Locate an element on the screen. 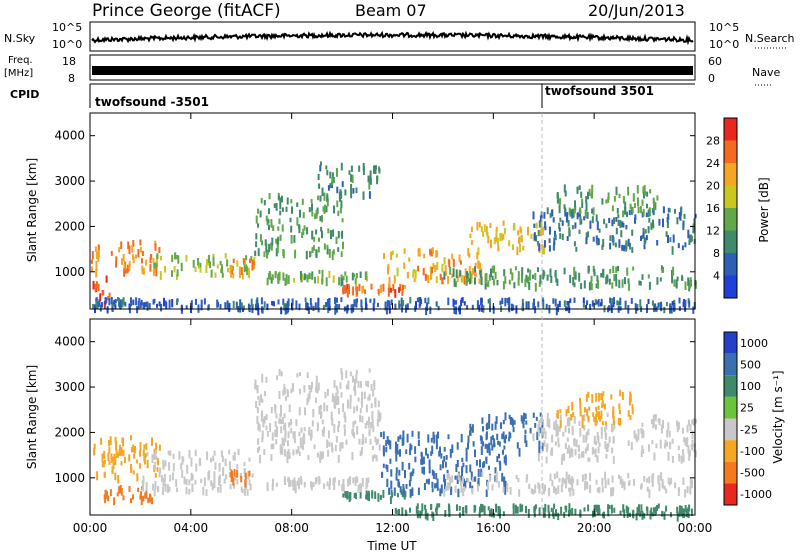 This screenshot has height=554, width=800. nave-tick-top: 60 is located at coordinates (715, 61).